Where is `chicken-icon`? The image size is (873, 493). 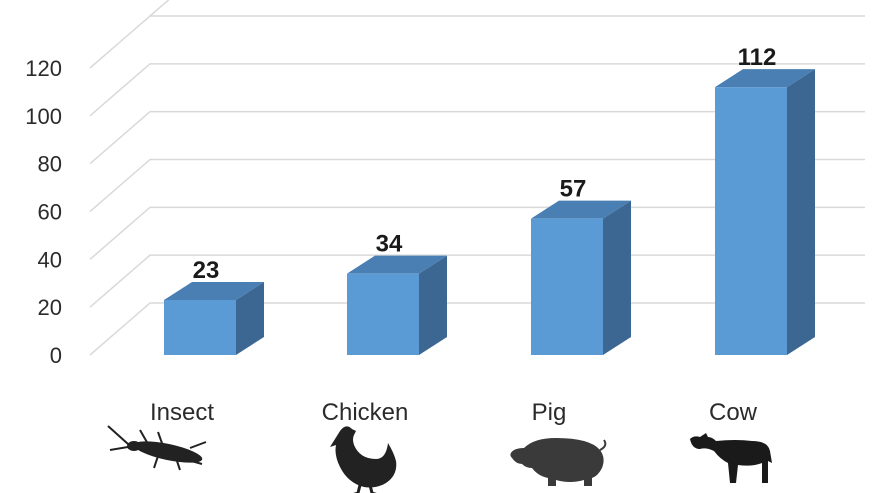
chicken-icon is located at coordinates (363, 459).